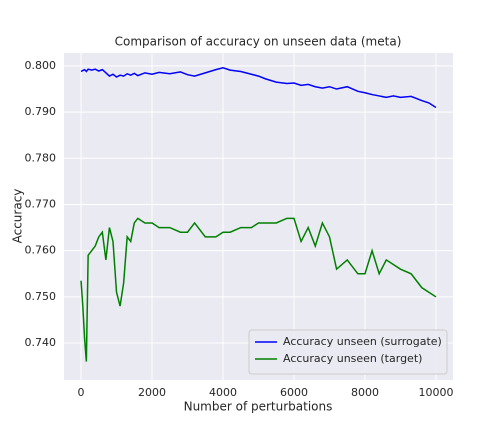  Describe the element at coordinates (258, 87) in the screenshot. I see `series-line` at that location.